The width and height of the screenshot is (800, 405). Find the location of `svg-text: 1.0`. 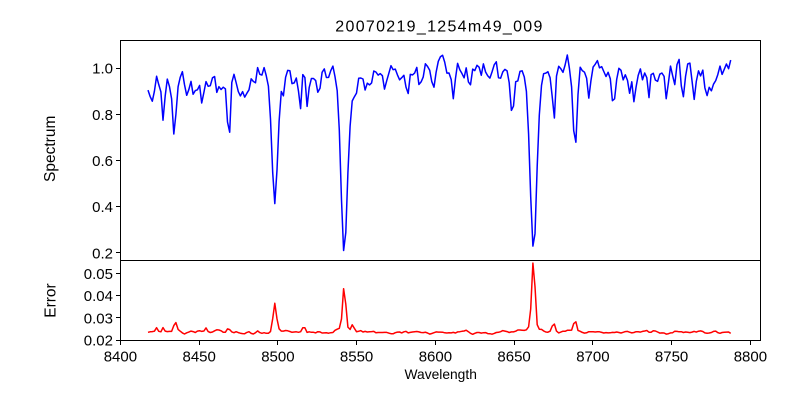

svg-text: 1.0 is located at coordinates (102, 69).